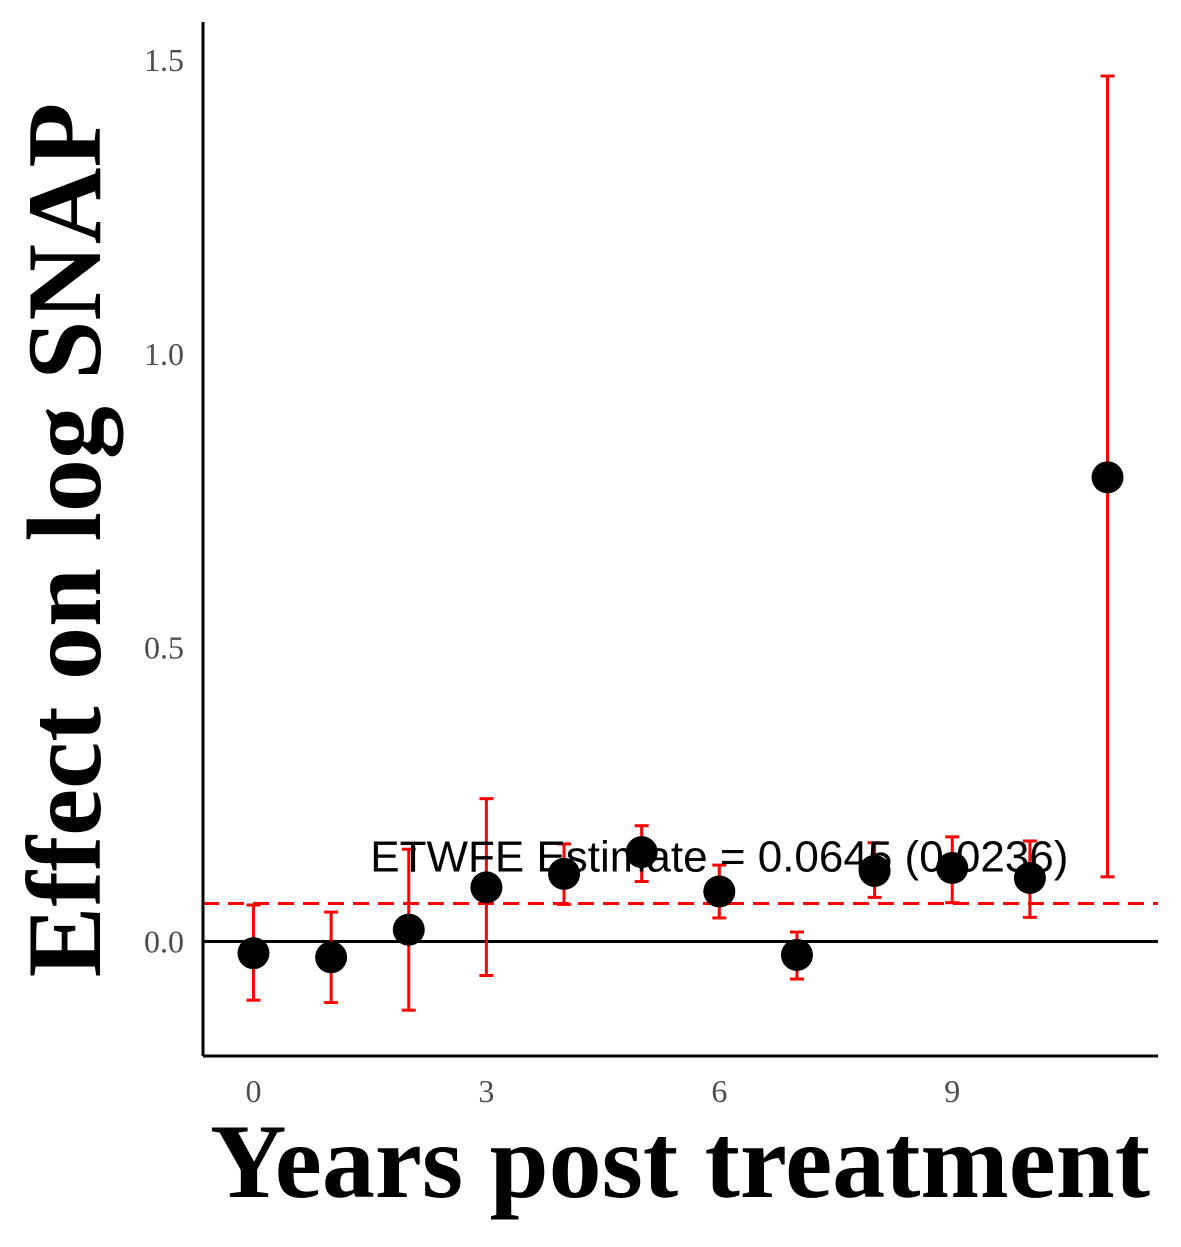 The image size is (1181, 1247). Describe the element at coordinates (719, 1091) in the screenshot. I see `x-tick-label: 6` at that location.